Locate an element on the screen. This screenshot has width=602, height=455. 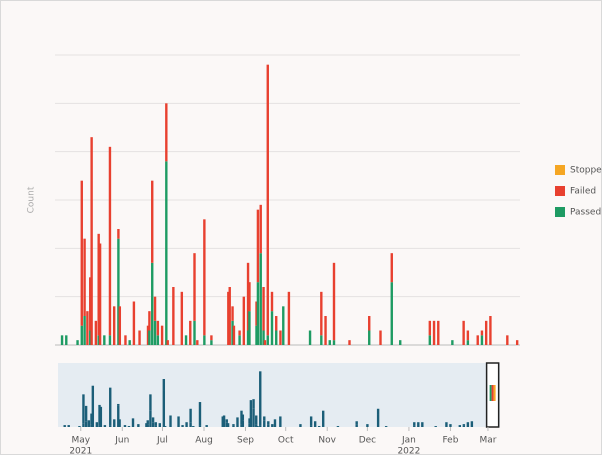
x-tick-label: Feb is located at coordinates (450, 441).